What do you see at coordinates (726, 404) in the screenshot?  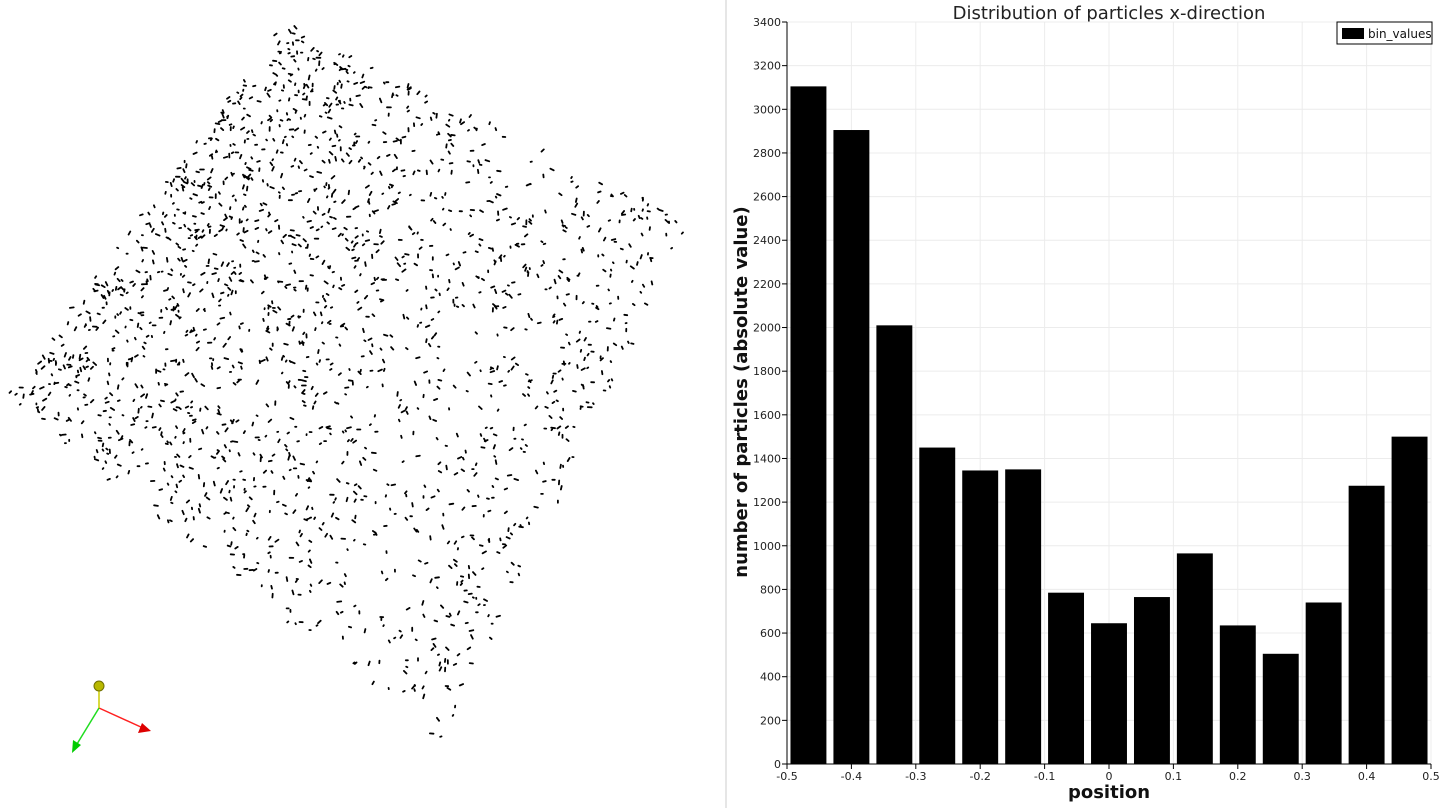 I see `view-divider` at bounding box center [726, 404].